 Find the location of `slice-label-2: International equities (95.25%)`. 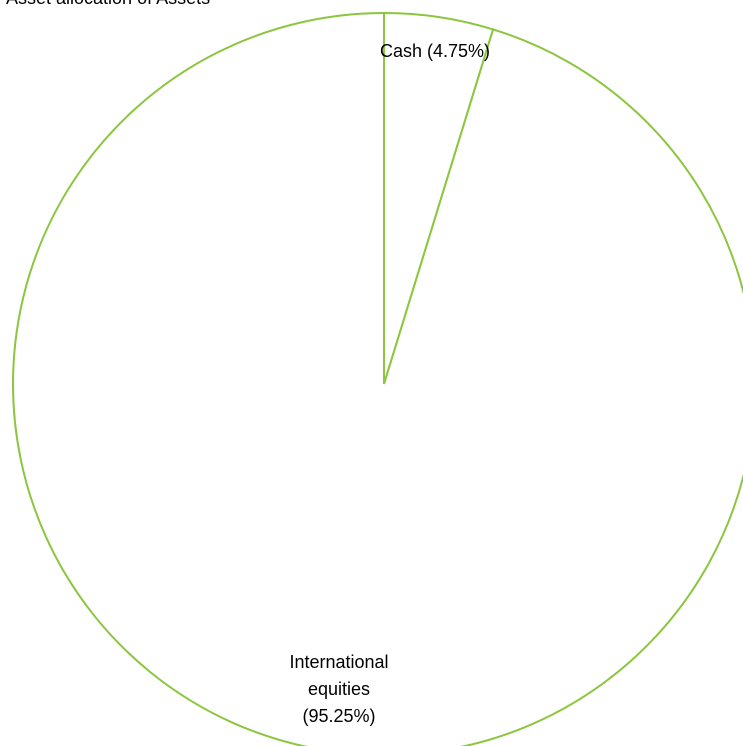

slice-label-2: International equities (95.25%) is located at coordinates (338, 689).